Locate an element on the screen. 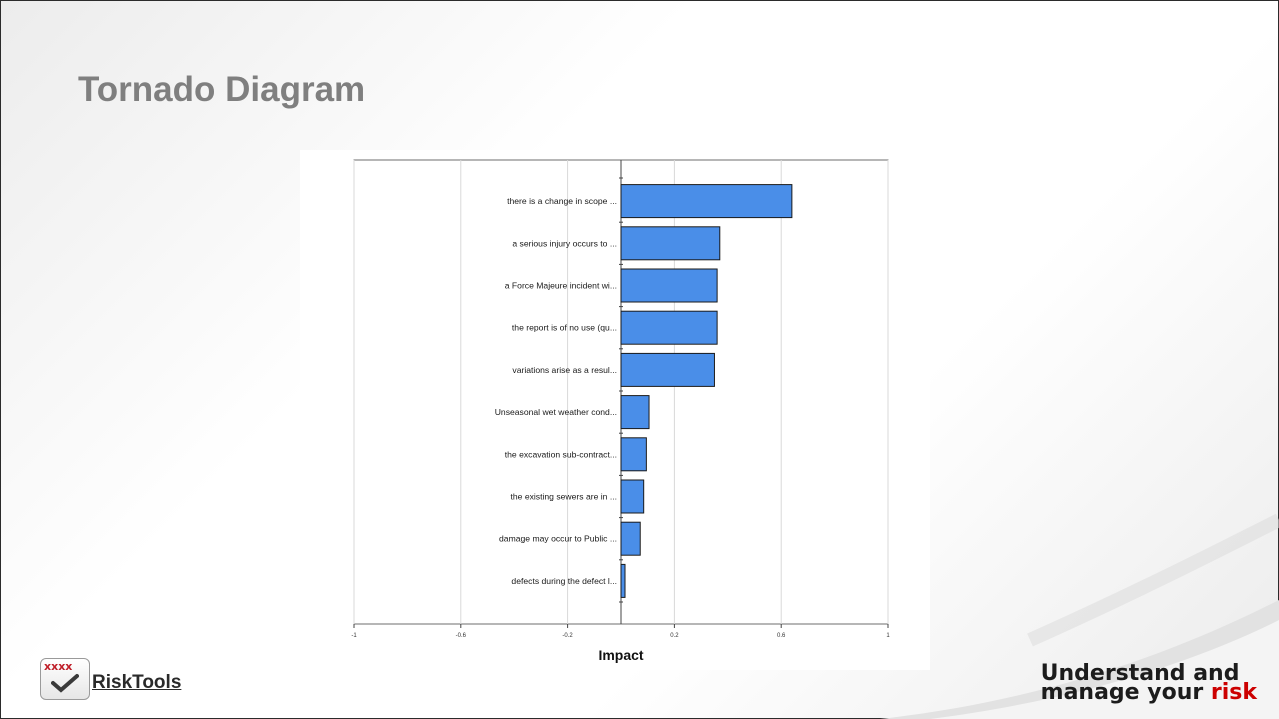 Image resolution: width=1279 pixels, height=719 pixels. x-tick-label: 1 is located at coordinates (888, 636).